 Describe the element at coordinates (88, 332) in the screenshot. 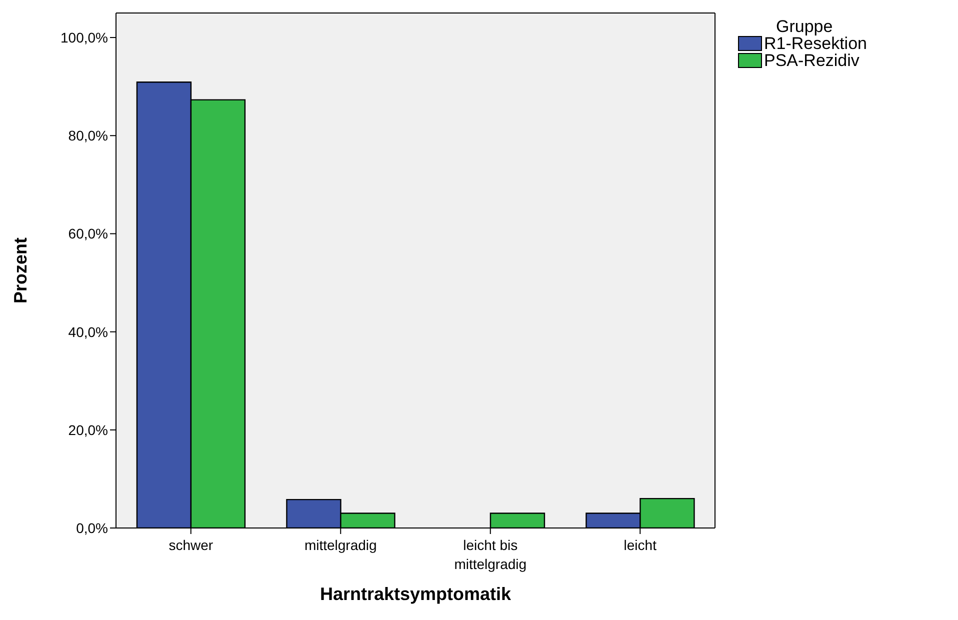

I see `y-tick-label: 40,0%` at that location.